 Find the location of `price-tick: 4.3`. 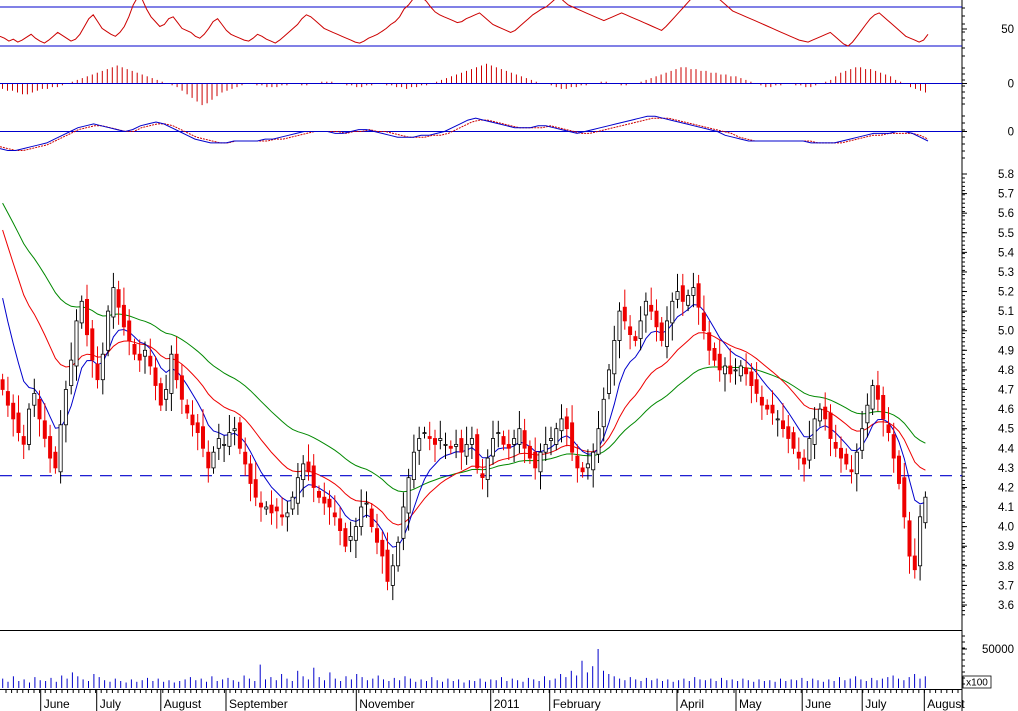

price-tick: 4.3 is located at coordinates (1006, 469).